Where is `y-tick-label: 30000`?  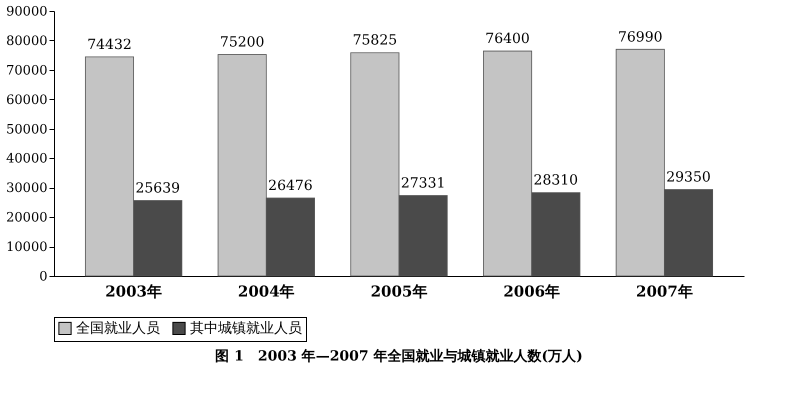 y-tick-label: 30000 is located at coordinates (27, 188).